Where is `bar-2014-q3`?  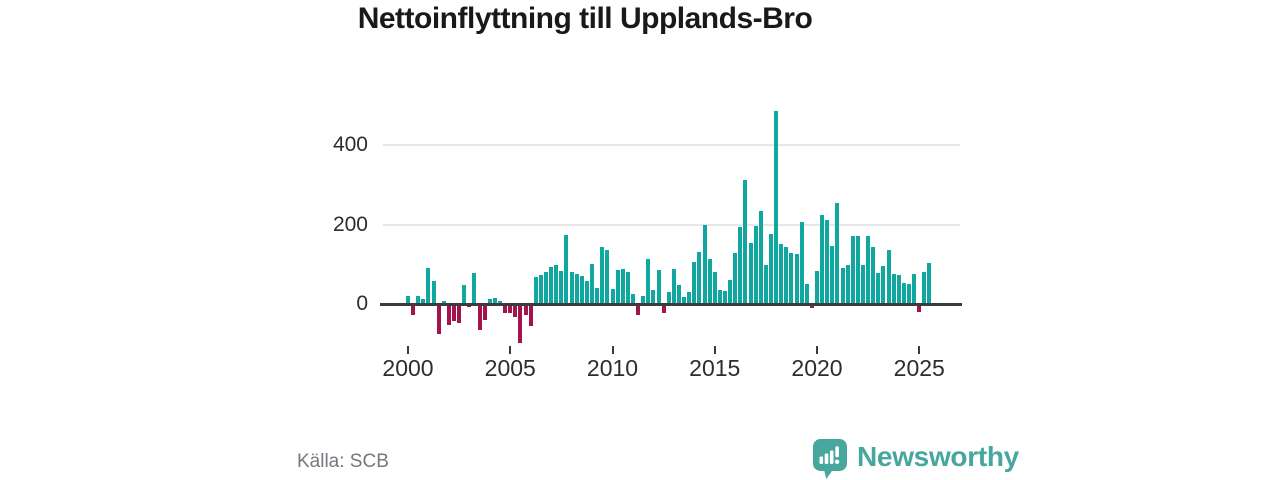
bar-2014-q3 is located at coordinates (705, 264).